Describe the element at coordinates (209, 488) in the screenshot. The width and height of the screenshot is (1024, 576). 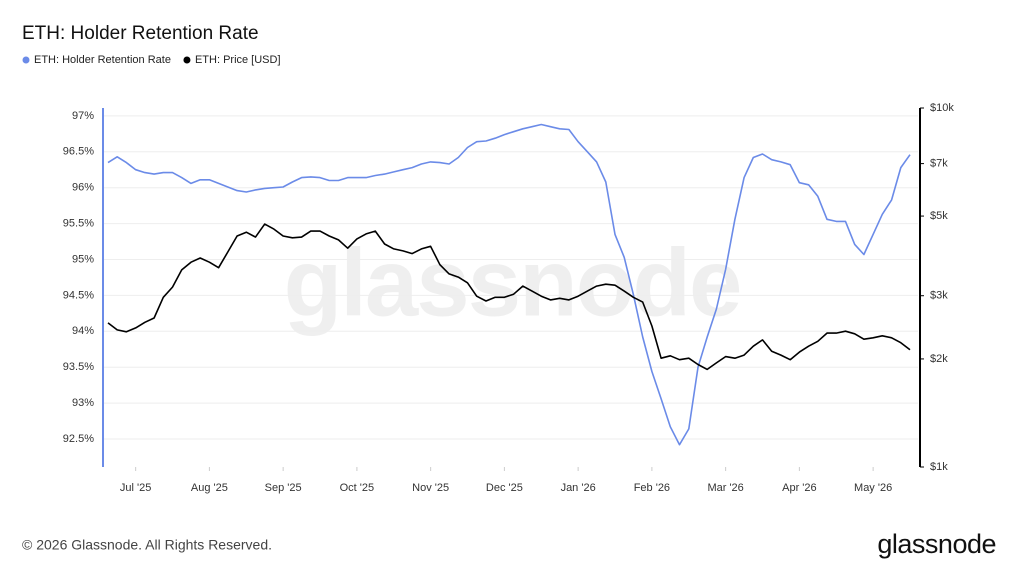
I see `x-tick-label: Aug '25` at that location.